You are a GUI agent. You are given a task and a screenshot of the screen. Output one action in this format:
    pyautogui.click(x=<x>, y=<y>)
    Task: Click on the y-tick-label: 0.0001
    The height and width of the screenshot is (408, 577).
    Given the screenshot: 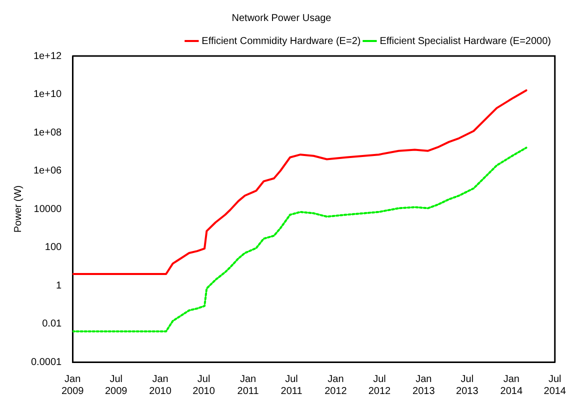 What is the action you would take?
    pyautogui.click(x=46, y=362)
    